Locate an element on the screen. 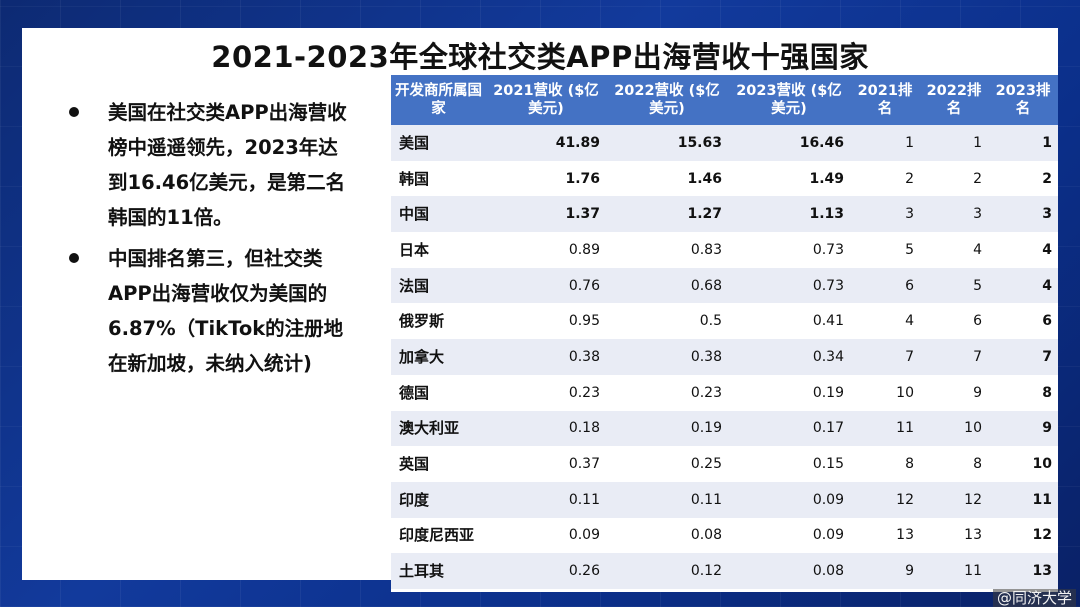 This screenshot has height=607, width=1080. cell-2022-rank: 10 is located at coordinates (954, 428).